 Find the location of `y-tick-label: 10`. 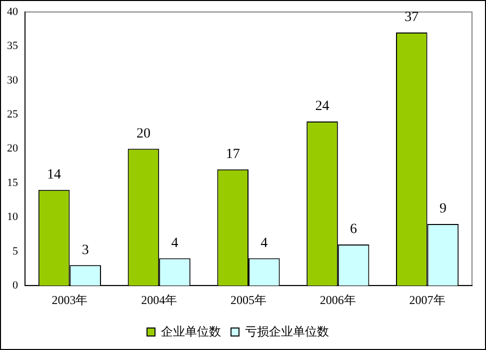

y-tick-label: 10 is located at coordinates (12, 217).